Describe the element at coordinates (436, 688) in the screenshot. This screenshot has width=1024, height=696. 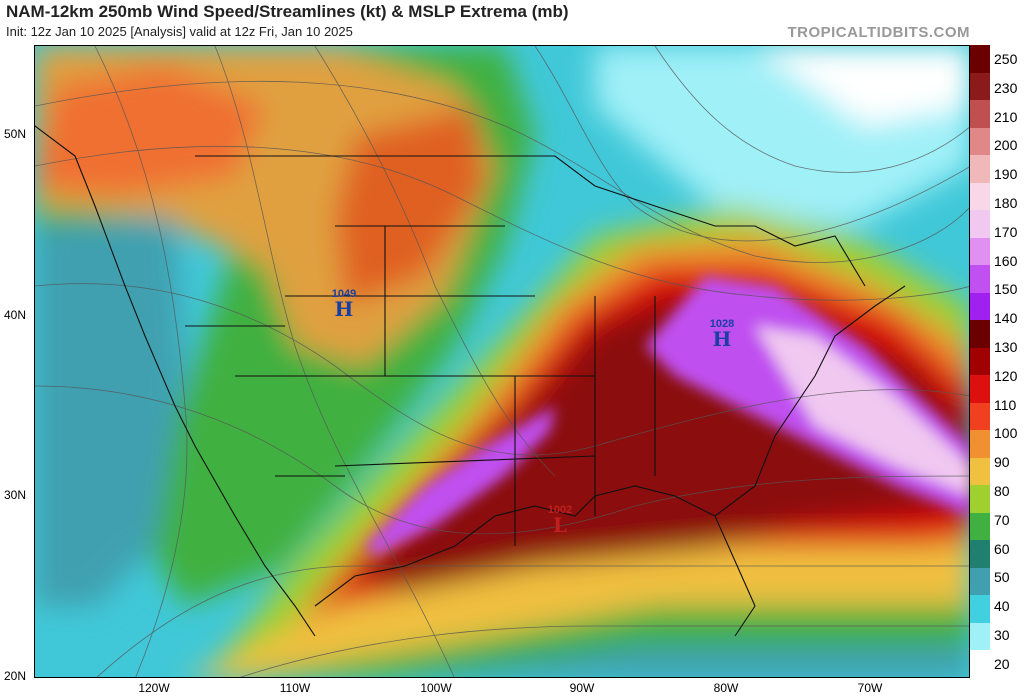
I see `lon-label-100w: 100W` at that location.